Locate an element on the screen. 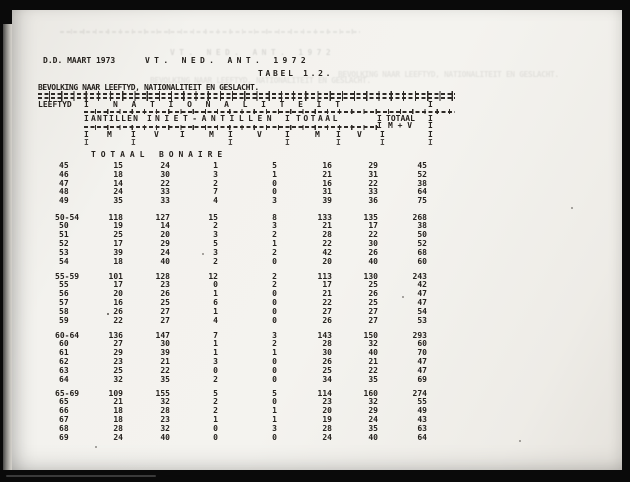 Image resolution: width=630 pixels, height=482 pixels. value-cell: 12 is located at coordinates (213, 276).